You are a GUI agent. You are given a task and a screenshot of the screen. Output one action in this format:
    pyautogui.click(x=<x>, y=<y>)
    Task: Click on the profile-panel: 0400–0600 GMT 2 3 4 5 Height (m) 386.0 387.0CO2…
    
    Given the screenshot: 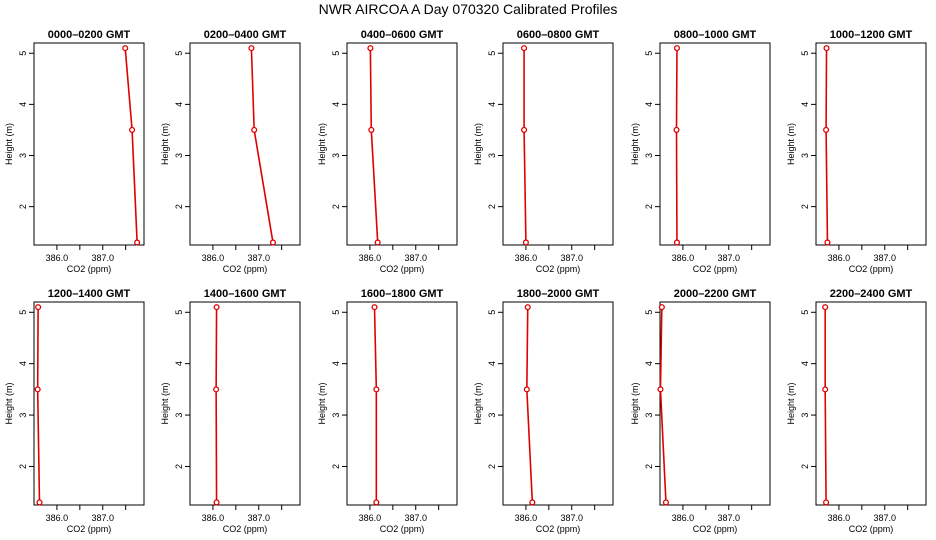 What is the action you would take?
    pyautogui.click(x=387, y=151)
    